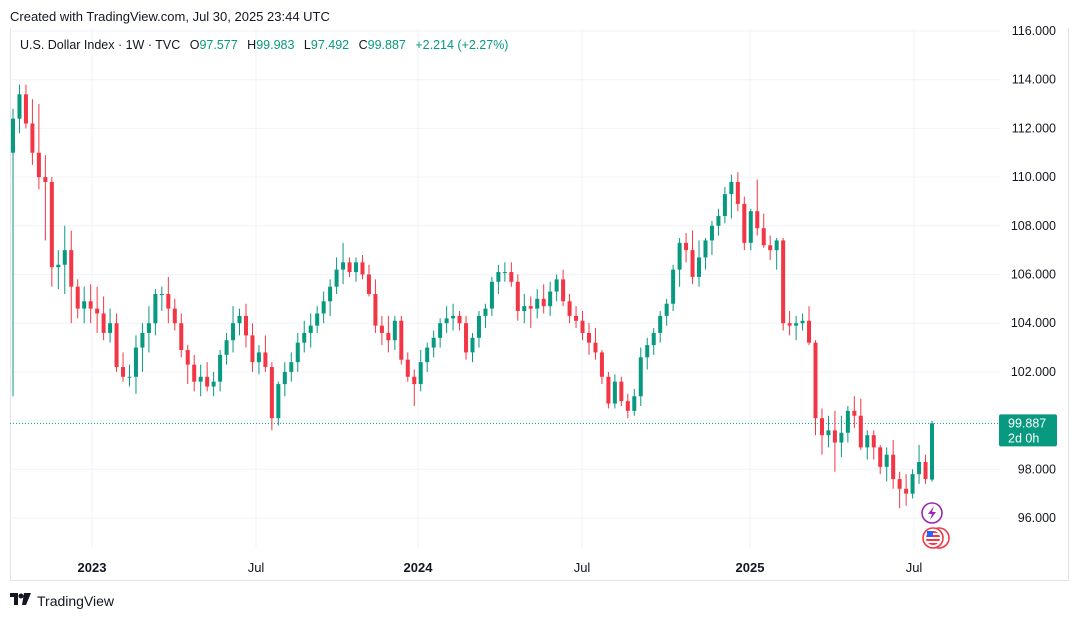  Describe the element at coordinates (936, 538) in the screenshot. I see `us-flag-event-icon` at that location.